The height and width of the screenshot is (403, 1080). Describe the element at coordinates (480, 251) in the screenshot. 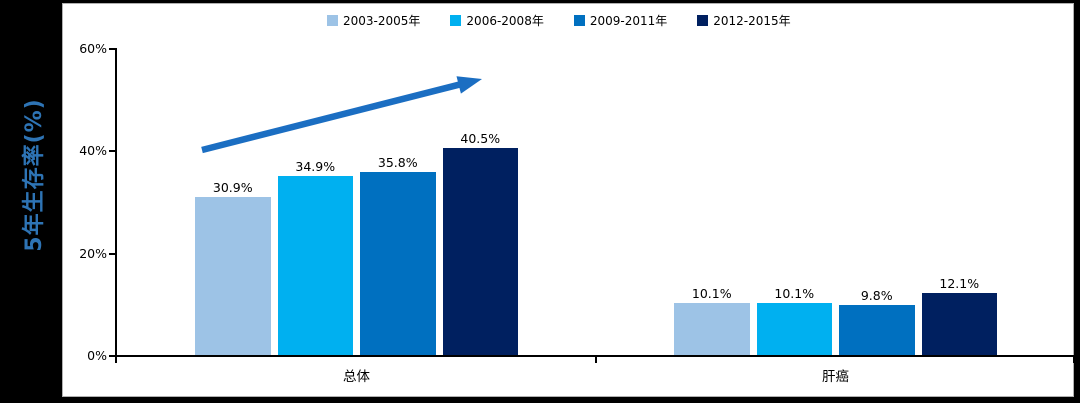

I see `bar-2012-2015年-总体` at that location.